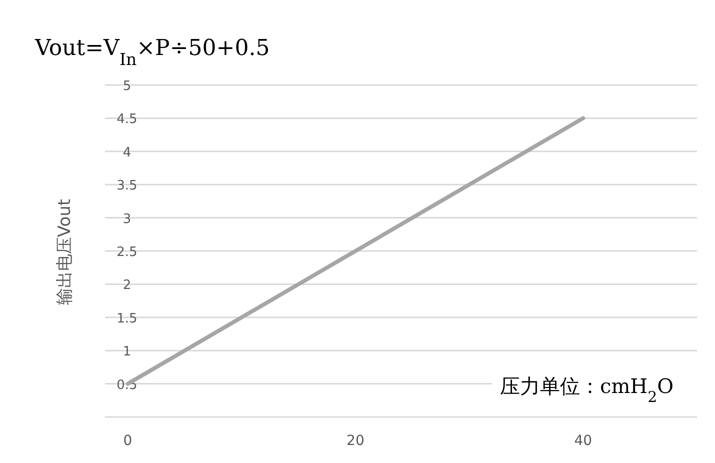 The height and width of the screenshot is (463, 715). What do you see at coordinates (355, 441) in the screenshot?
I see `x-tick-label: 20` at bounding box center [355, 441].